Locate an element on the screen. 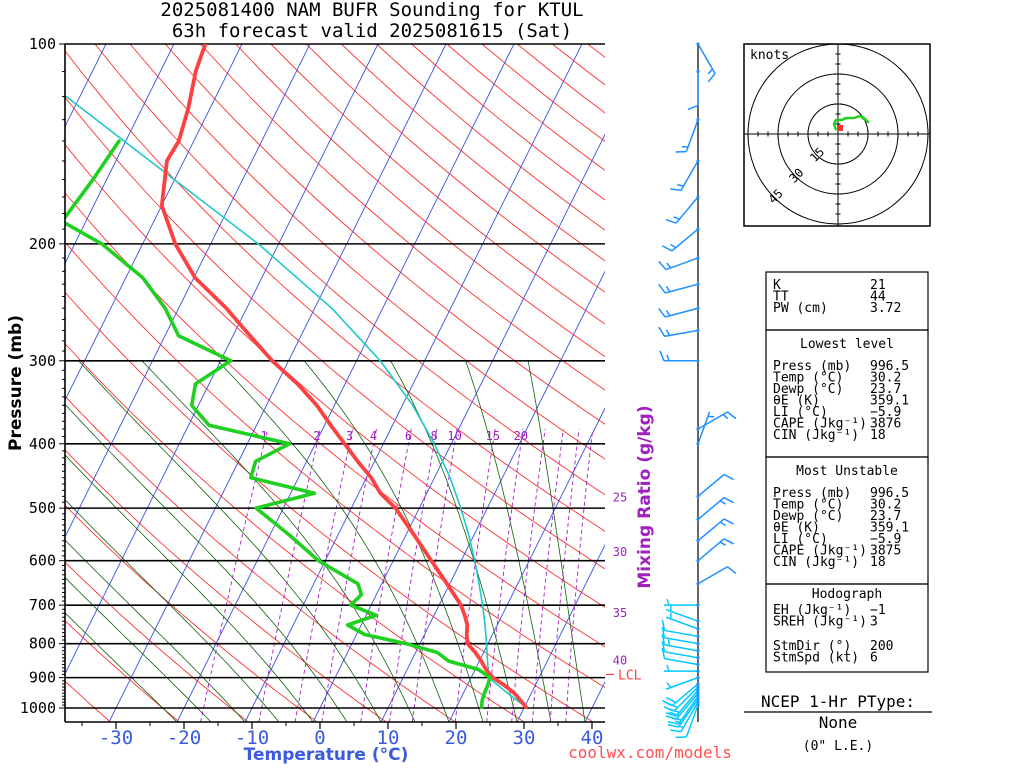 Image resolution: width=1024 pixels, height=772 pixels. index-label: StmSpd (kt) is located at coordinates (816, 658).